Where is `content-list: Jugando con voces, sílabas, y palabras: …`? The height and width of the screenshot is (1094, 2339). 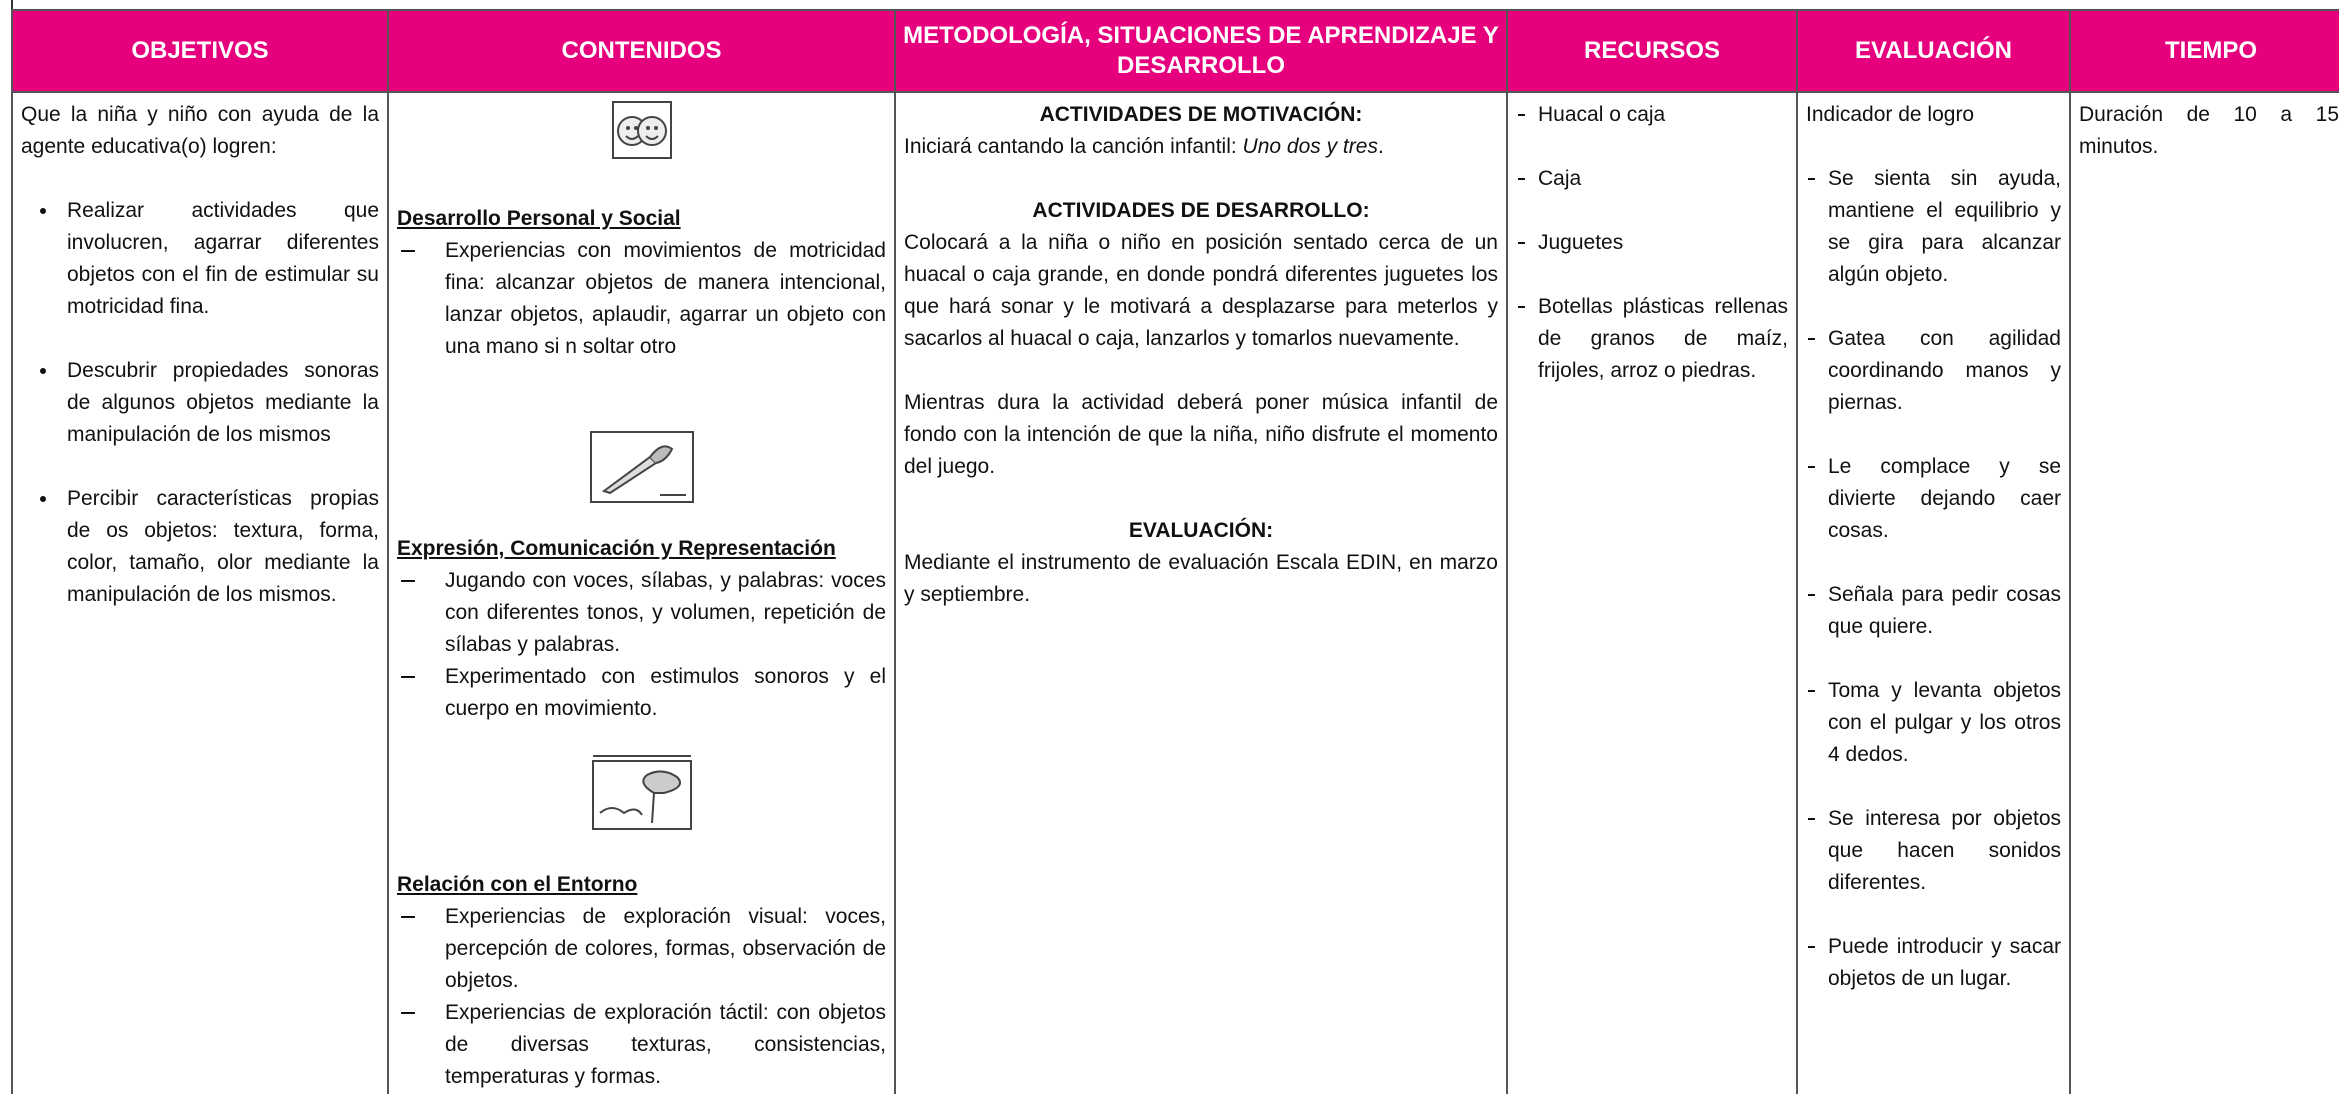
content-list: Jugando con voces, sílabas, y palabras: … is located at coordinates (641, 645).